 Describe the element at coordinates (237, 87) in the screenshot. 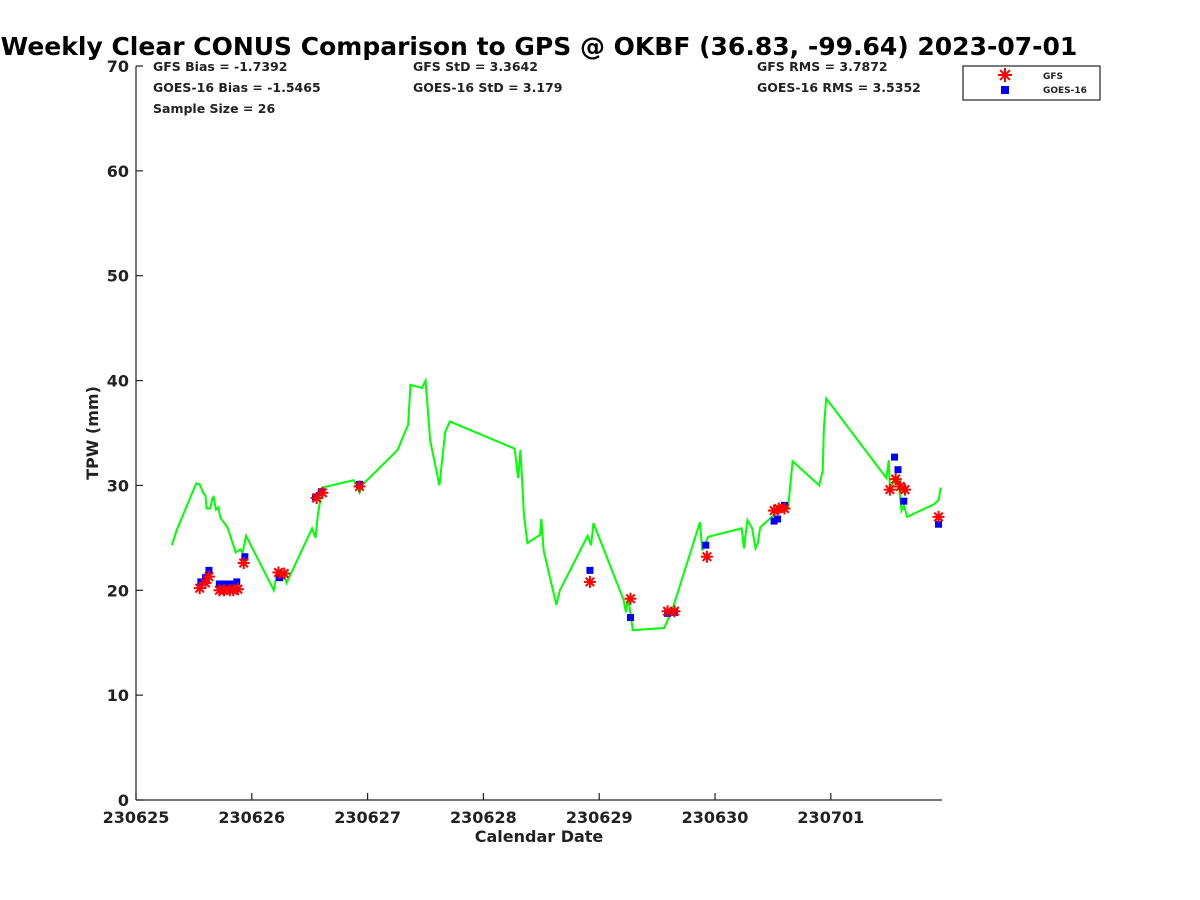

I see `goes-bias: GOES-16 Bias = -1.5465` at that location.